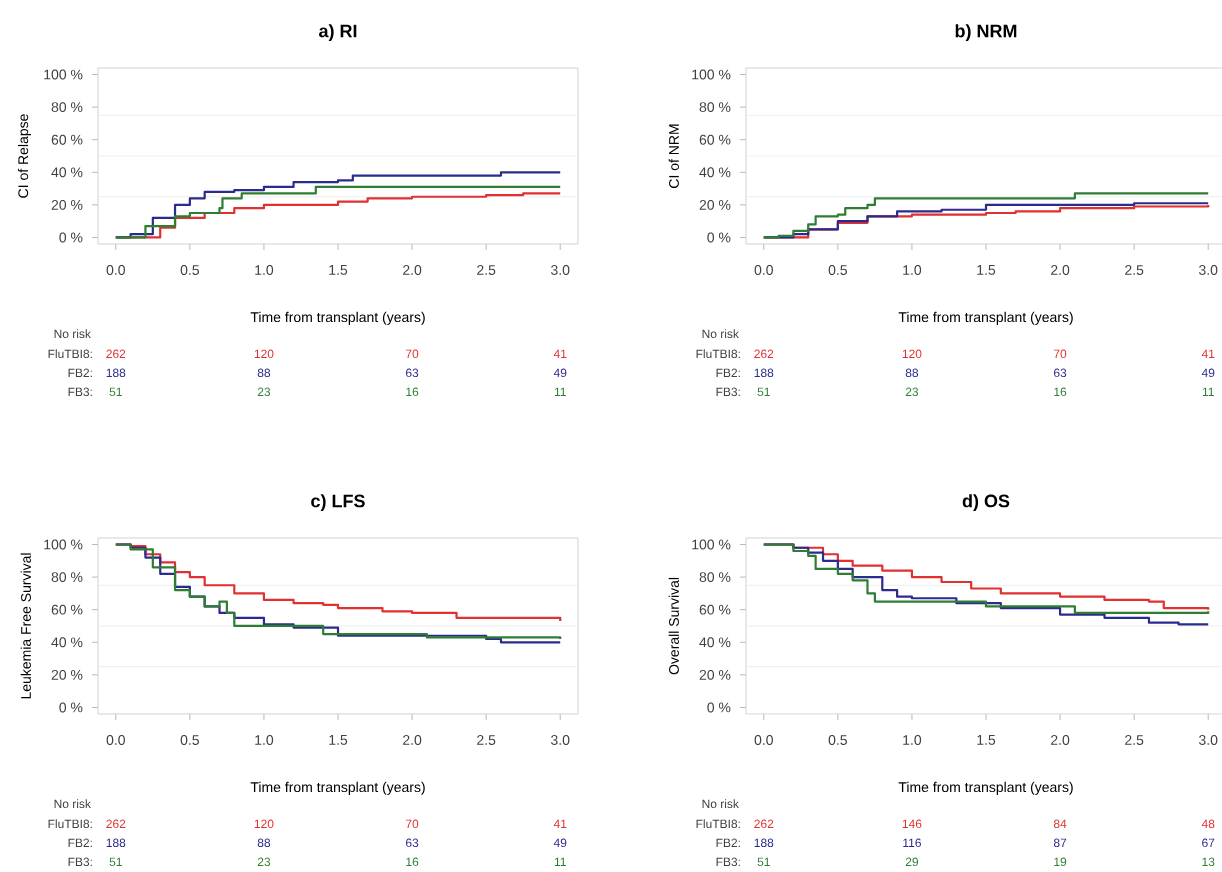  What do you see at coordinates (986, 502) in the screenshot?
I see `chart-title: d) OS` at bounding box center [986, 502].